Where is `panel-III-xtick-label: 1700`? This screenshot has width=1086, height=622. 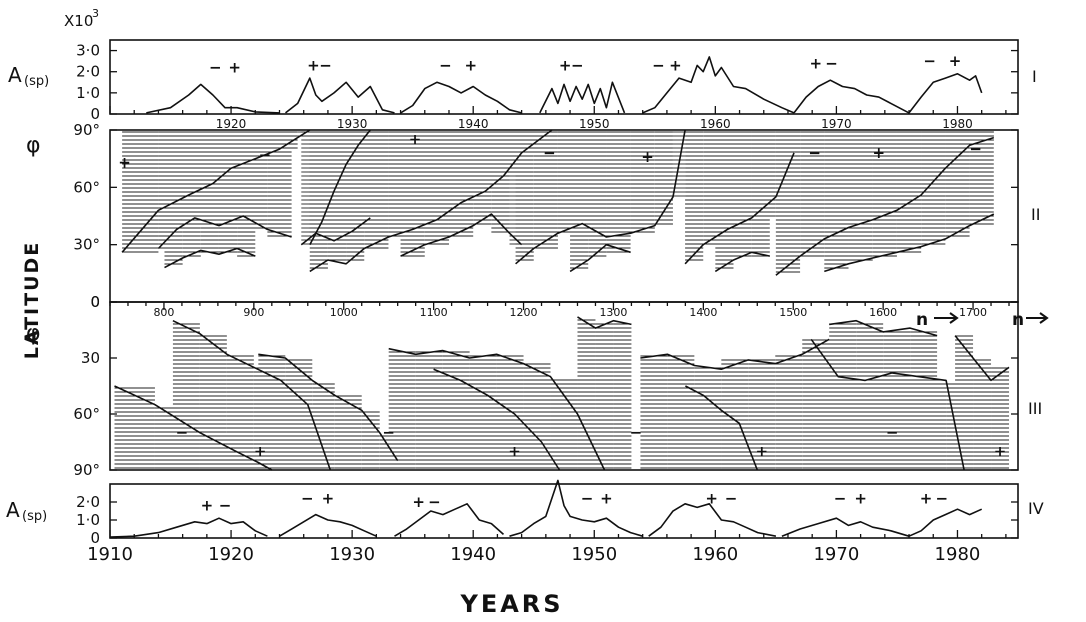 panel-III-xtick-label: 1700 is located at coordinates (973, 312).